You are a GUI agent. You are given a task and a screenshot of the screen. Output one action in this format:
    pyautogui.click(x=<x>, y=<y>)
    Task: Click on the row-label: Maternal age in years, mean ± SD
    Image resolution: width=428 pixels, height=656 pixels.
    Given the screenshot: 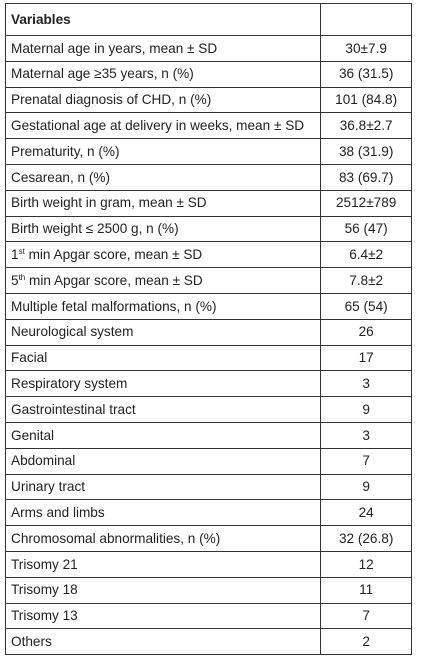 What is the action you would take?
    pyautogui.click(x=163, y=48)
    